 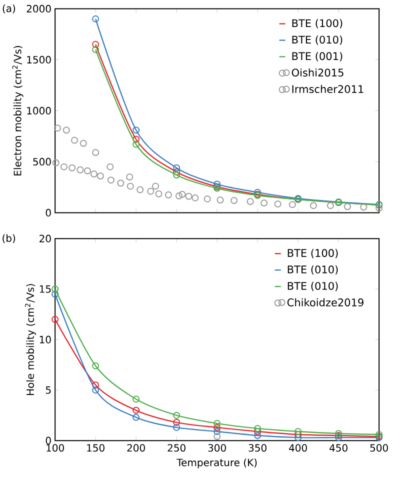 I want to click on x-axis-title: Temperature (K), so click(x=216, y=463).